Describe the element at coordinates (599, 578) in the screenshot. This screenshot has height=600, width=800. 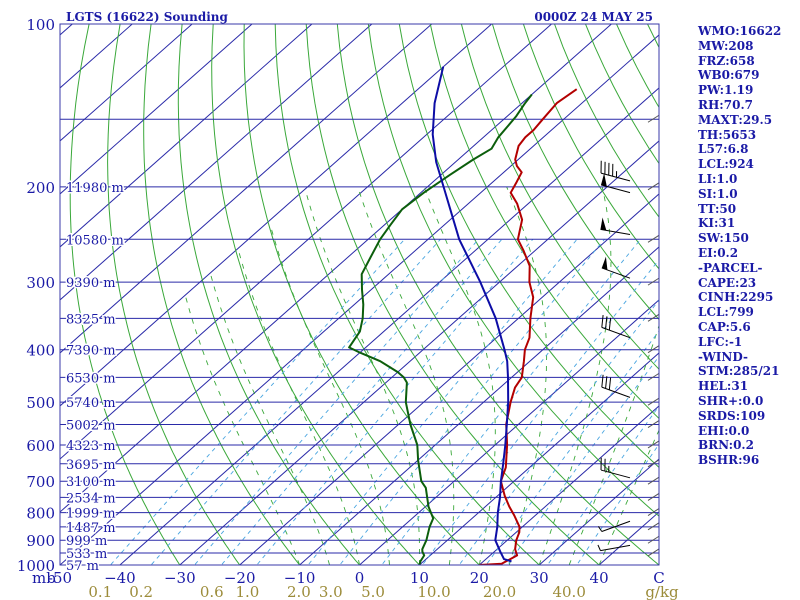
I see `temperature-tick-label: 40` at that location.